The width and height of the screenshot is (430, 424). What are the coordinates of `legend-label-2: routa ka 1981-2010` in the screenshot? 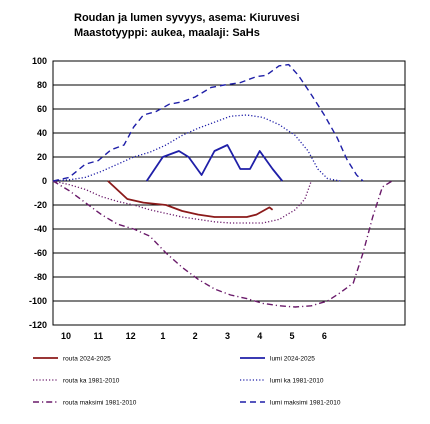 It's located at (91, 381).